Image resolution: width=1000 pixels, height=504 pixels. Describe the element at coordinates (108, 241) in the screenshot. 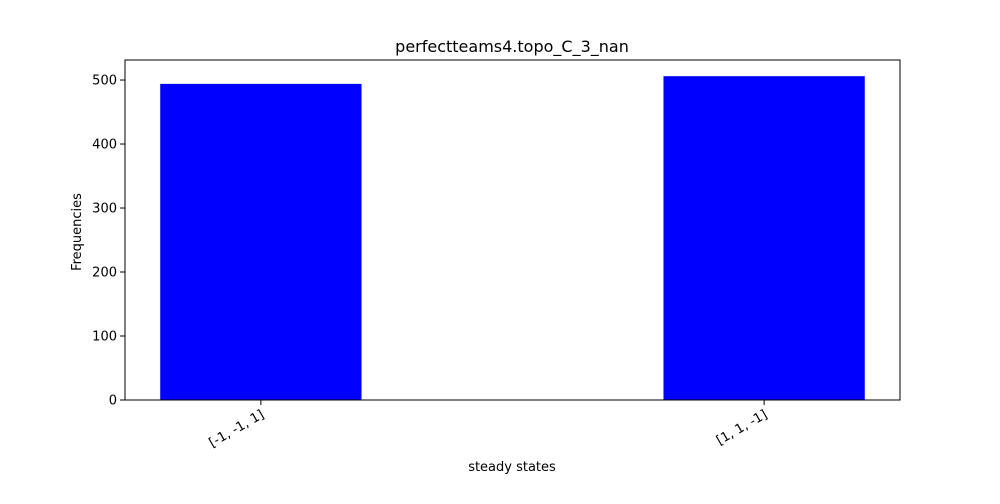

I see `y-axis: 0 100 200 300 400 500` at that location.